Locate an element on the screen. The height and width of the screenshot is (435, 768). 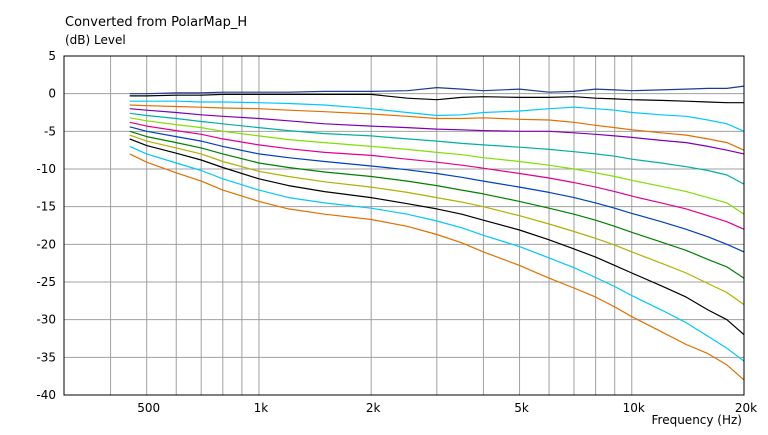
x-tick-label: 1k is located at coordinates (261, 408).